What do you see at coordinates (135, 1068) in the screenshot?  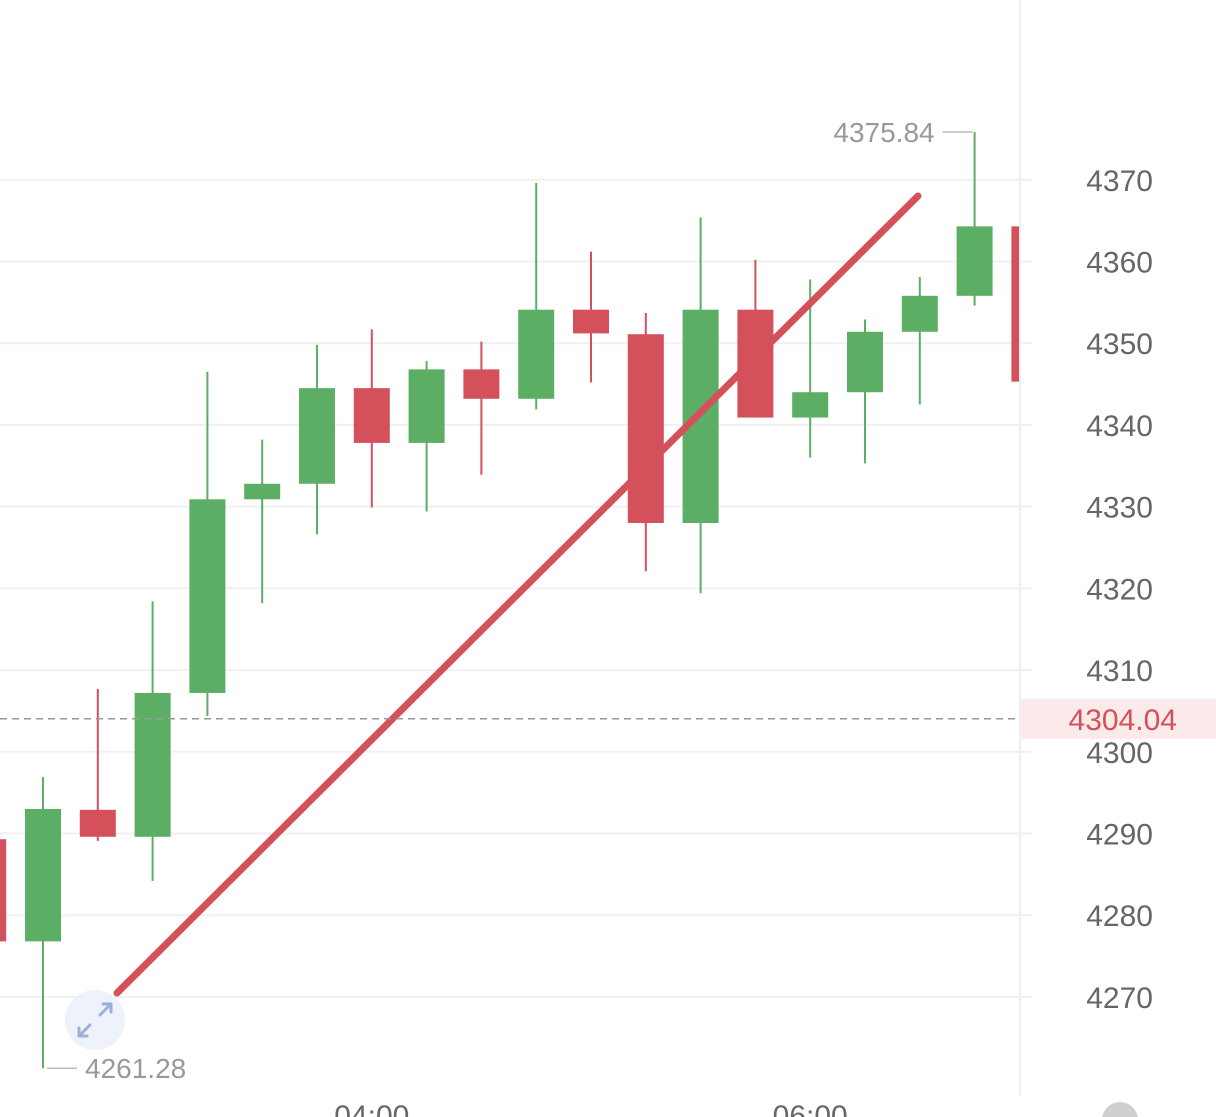 I see `min-label: 4261.28` at bounding box center [135, 1068].